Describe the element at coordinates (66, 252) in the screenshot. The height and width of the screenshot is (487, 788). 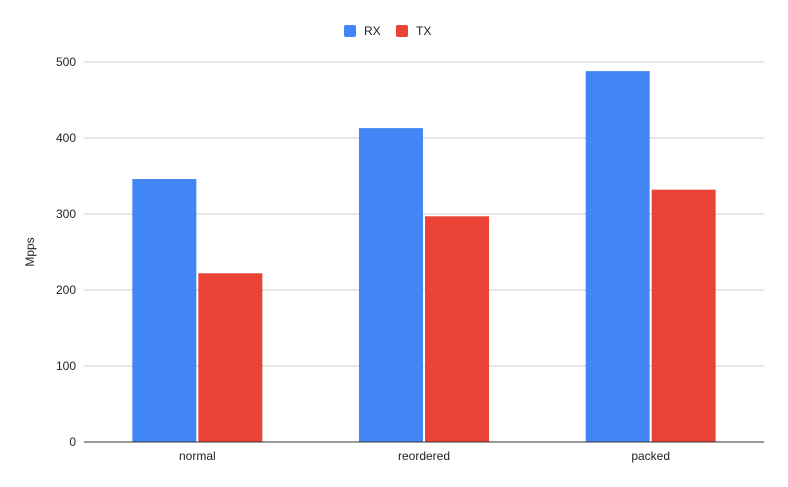
I see `y-axis-ticks: 0 100 200 300 400 500` at that location.